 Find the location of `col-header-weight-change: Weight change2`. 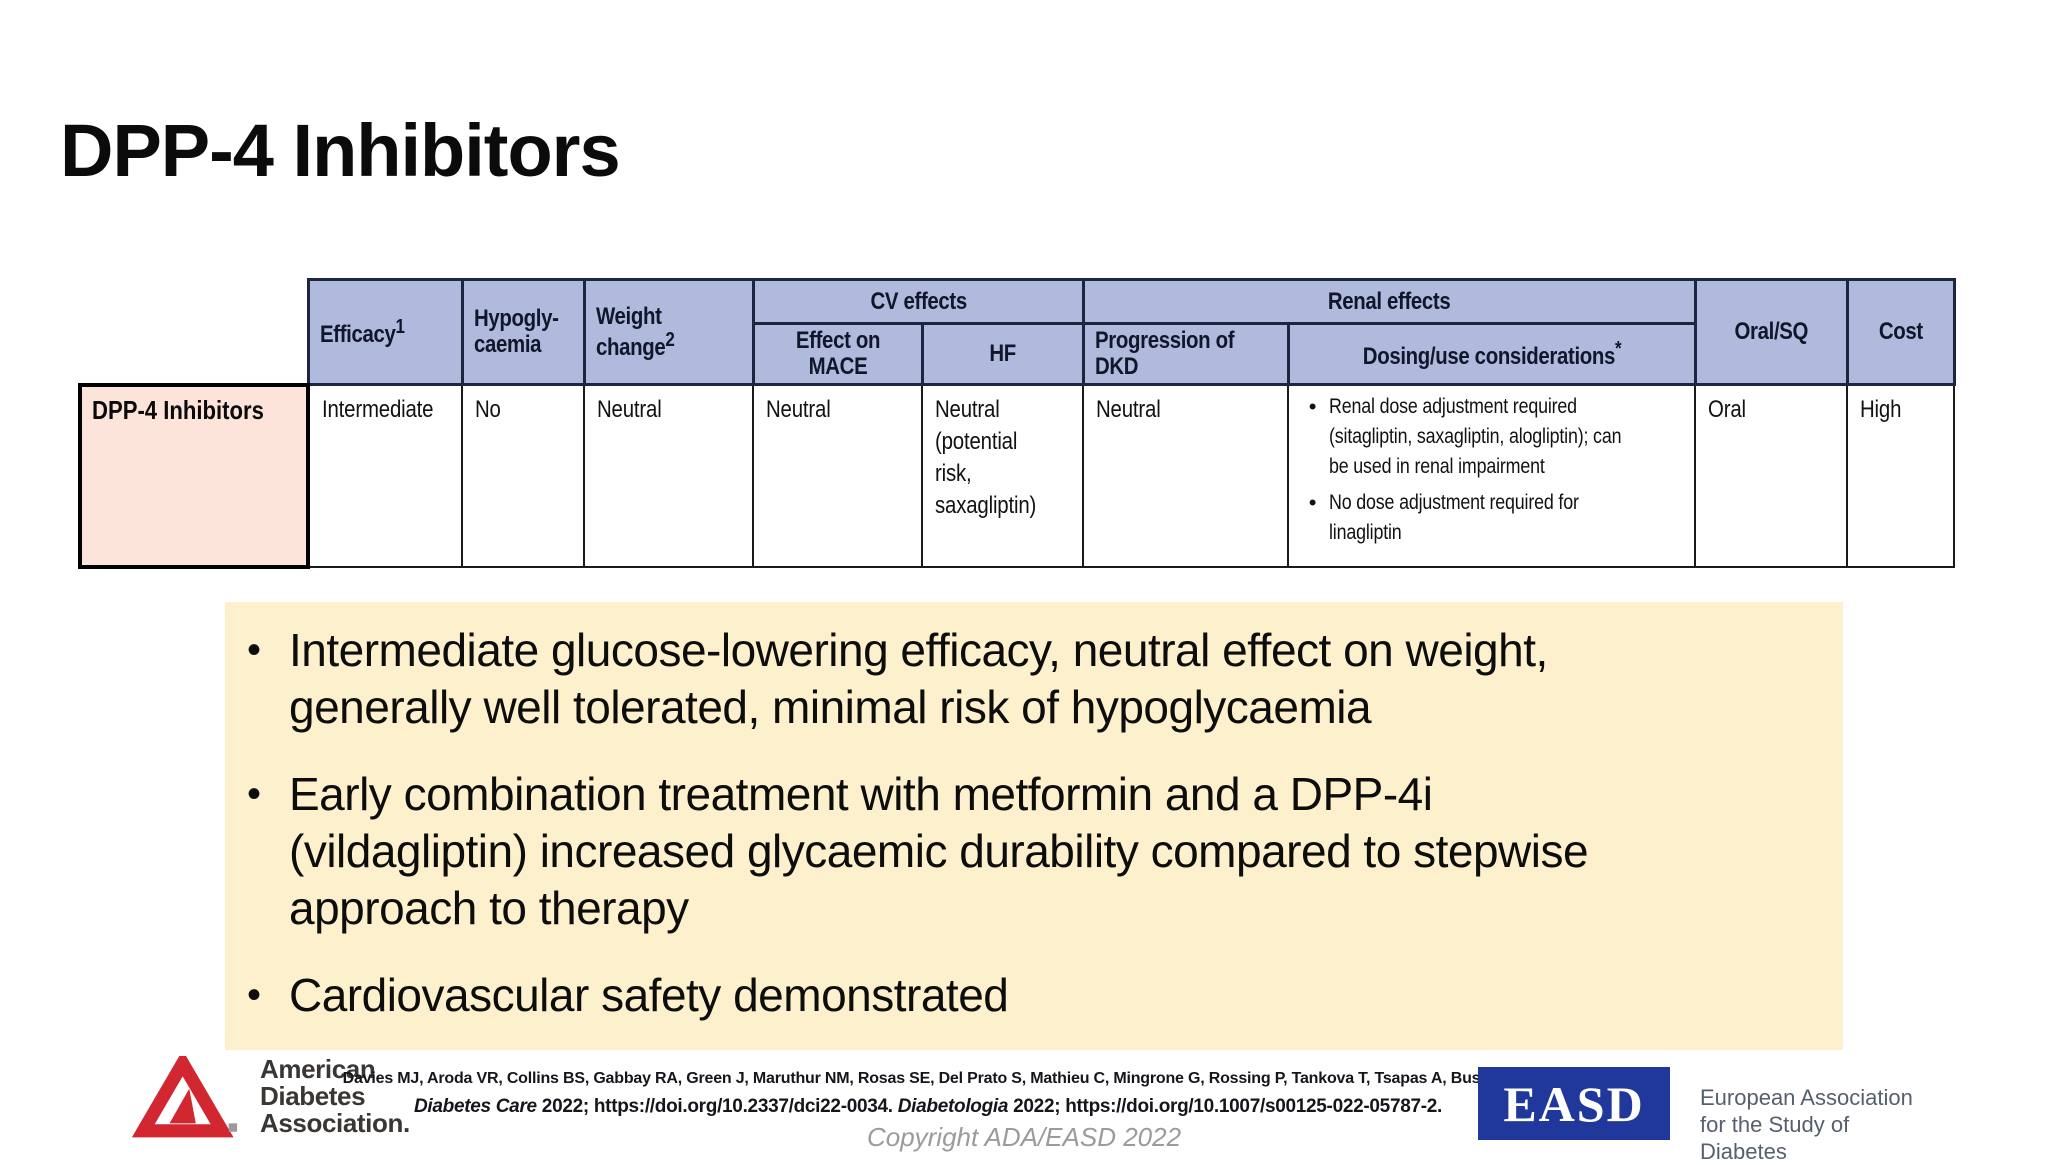

col-header-weight-change: Weight change2 is located at coordinates (668, 332).